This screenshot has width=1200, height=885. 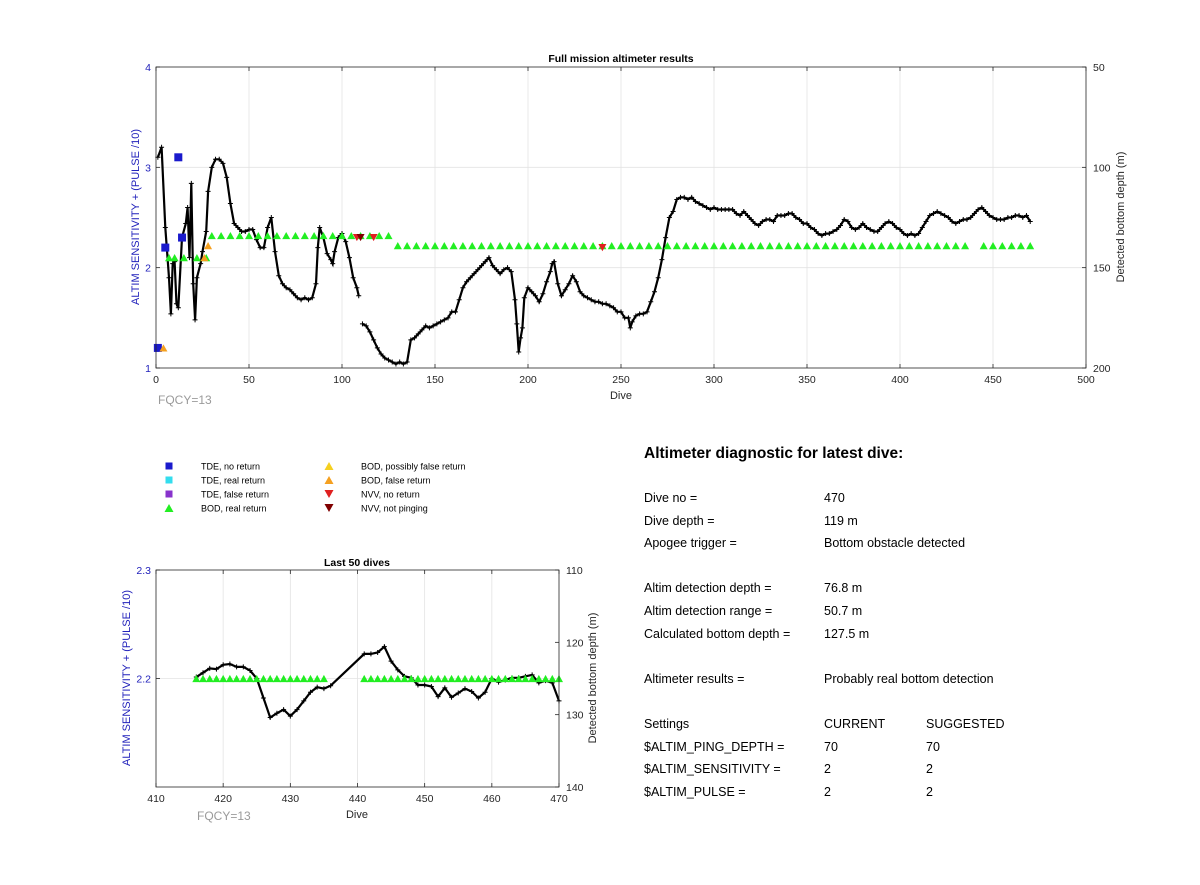 I want to click on legend-label: TDE, no return, so click(x=230, y=467).